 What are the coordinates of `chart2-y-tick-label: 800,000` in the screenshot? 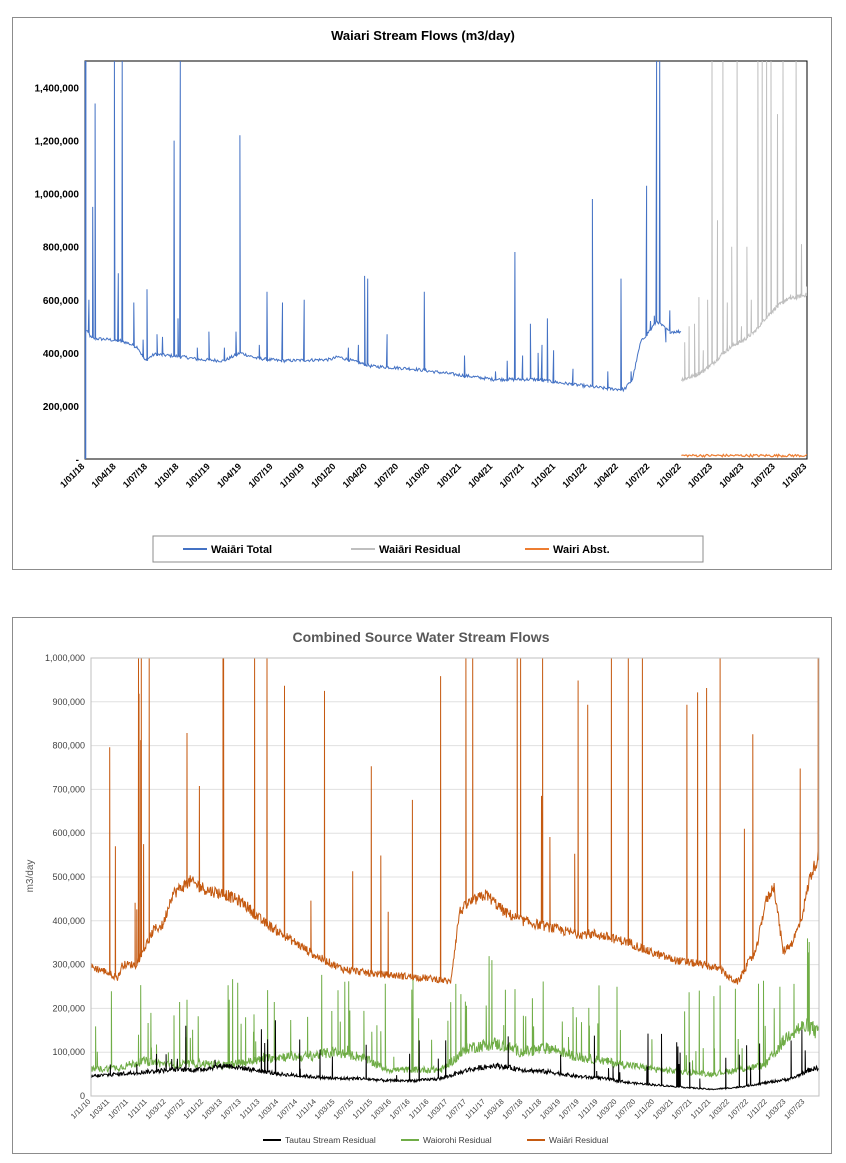 It's located at (68, 746).